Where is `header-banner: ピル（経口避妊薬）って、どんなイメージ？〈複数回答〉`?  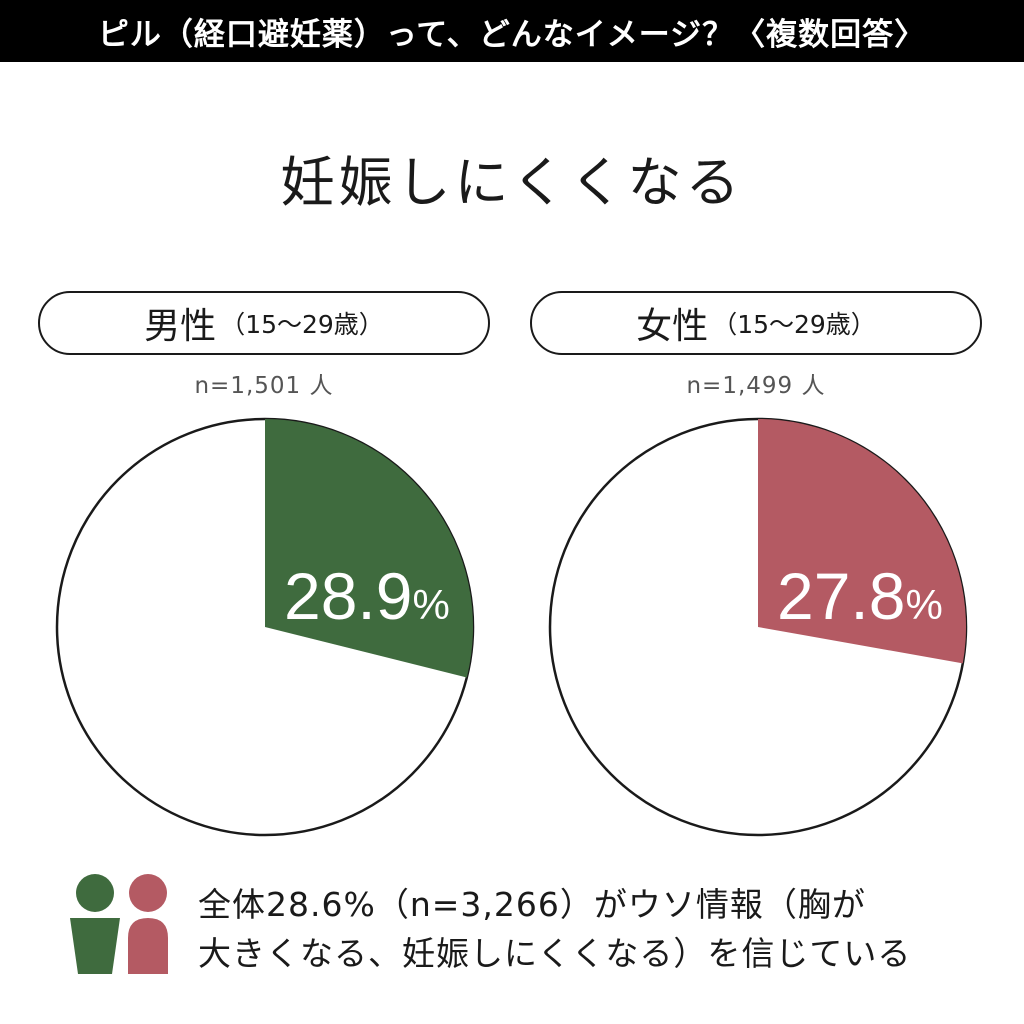 header-banner: ピル（経口避妊薬）って、どんなイメージ？〈複数回答〉 is located at coordinates (512, 31).